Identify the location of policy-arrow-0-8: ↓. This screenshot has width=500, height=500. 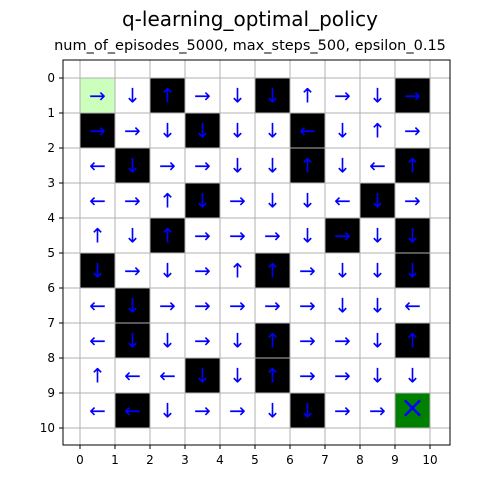
(377, 96).